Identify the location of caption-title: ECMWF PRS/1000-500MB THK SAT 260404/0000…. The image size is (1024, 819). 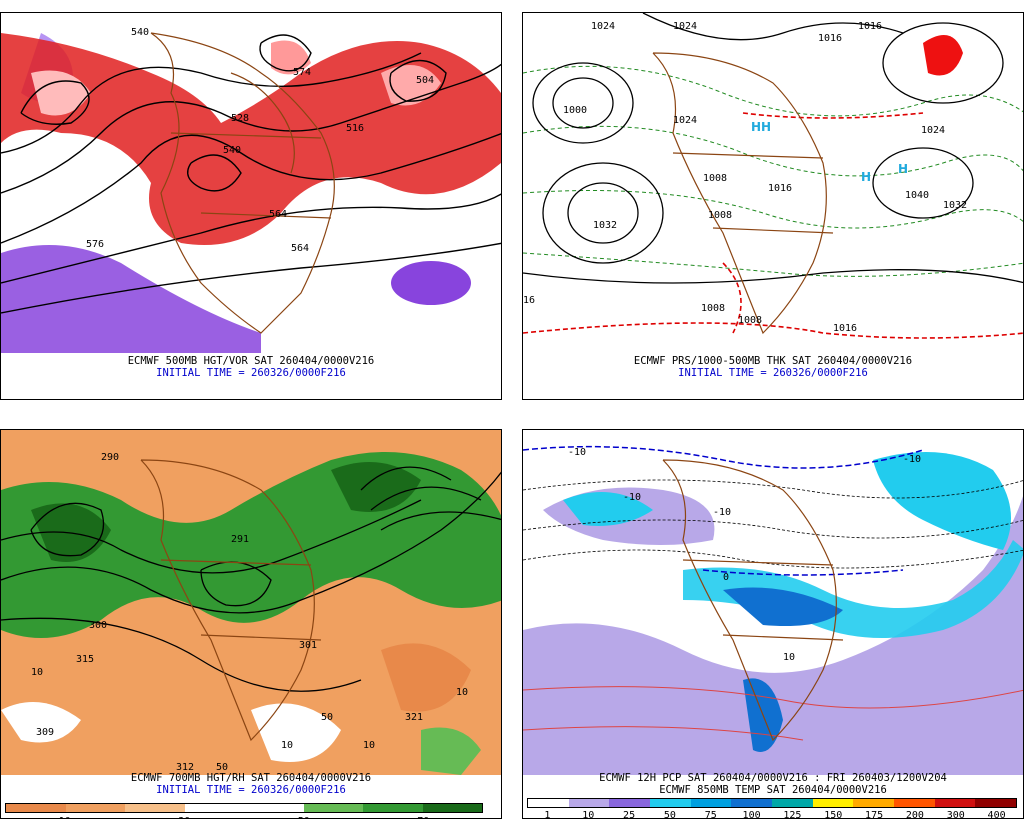
(773, 361).